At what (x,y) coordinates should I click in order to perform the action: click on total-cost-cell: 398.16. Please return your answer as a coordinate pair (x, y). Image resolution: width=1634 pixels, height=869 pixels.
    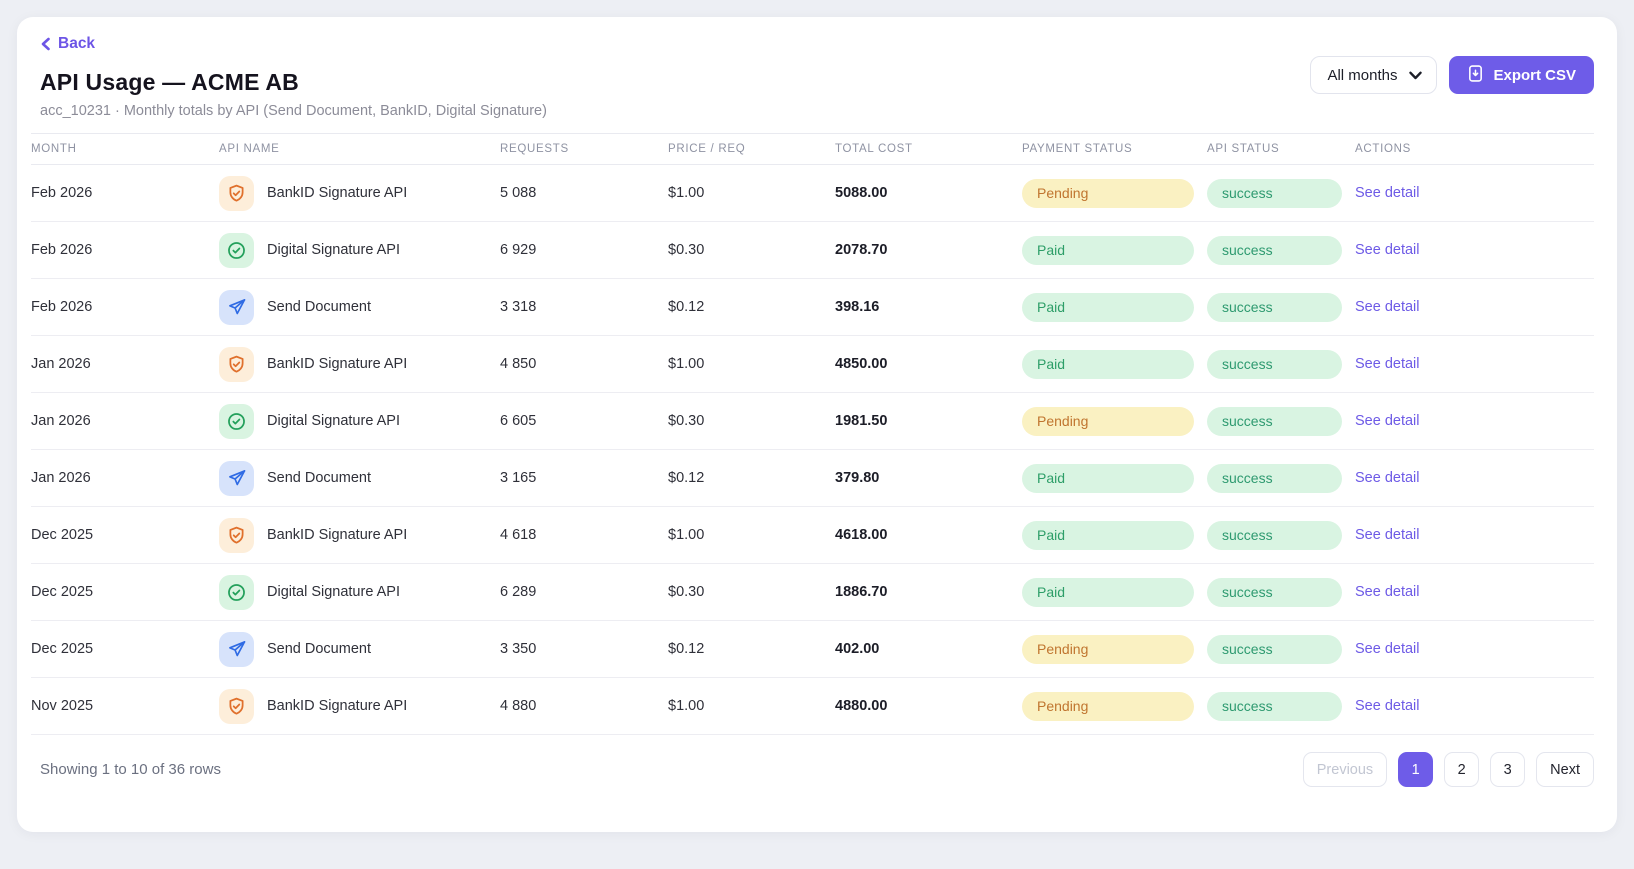
    Looking at the image, I should click on (857, 307).